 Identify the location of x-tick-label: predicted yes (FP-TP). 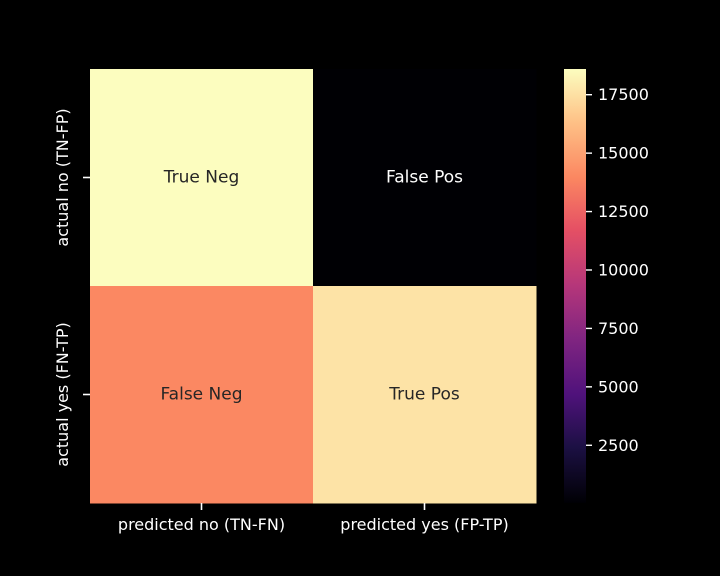
(424, 524).